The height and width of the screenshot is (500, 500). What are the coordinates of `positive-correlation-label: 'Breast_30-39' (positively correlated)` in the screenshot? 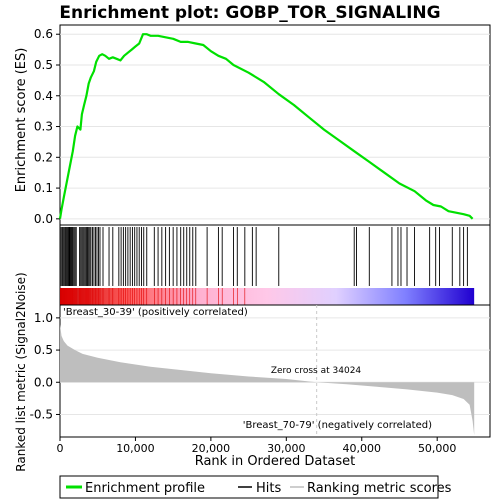 It's located at (155, 312).